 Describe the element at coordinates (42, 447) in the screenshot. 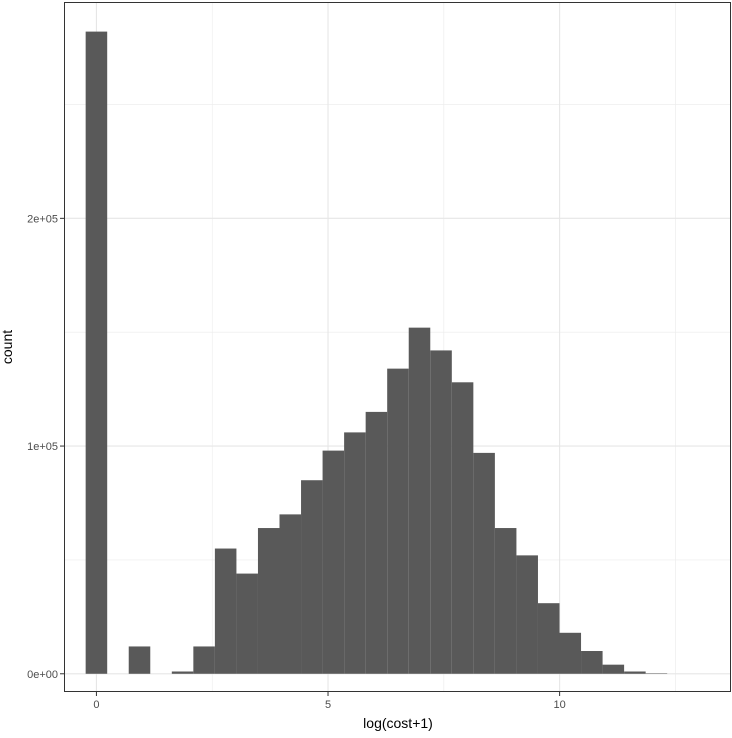

I see `y-tick-label: 1e+05` at that location.